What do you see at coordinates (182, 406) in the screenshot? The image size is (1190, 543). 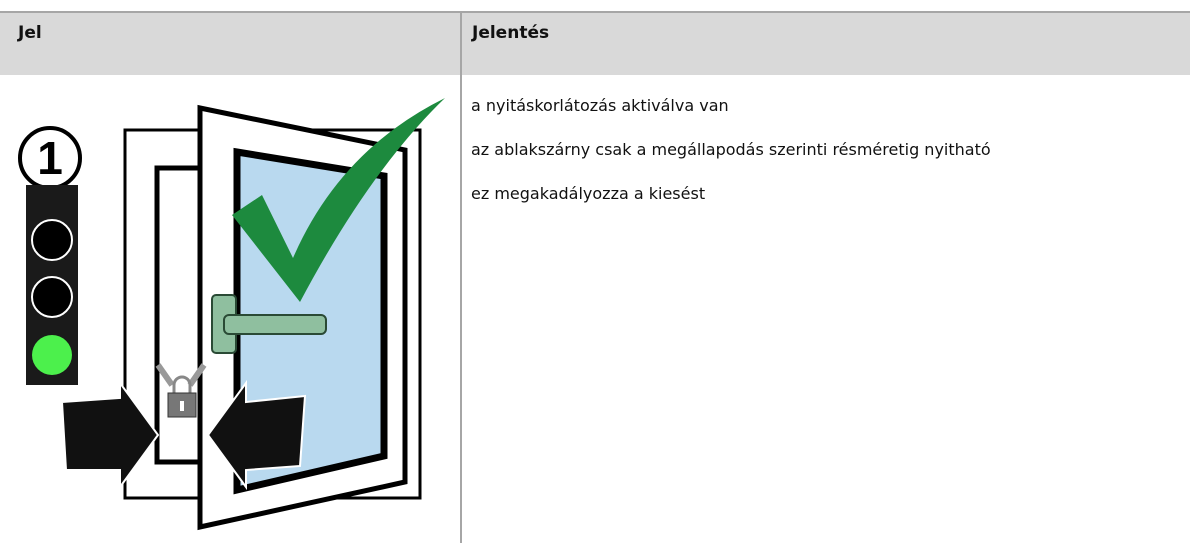 I see `lock-keyhole` at bounding box center [182, 406].